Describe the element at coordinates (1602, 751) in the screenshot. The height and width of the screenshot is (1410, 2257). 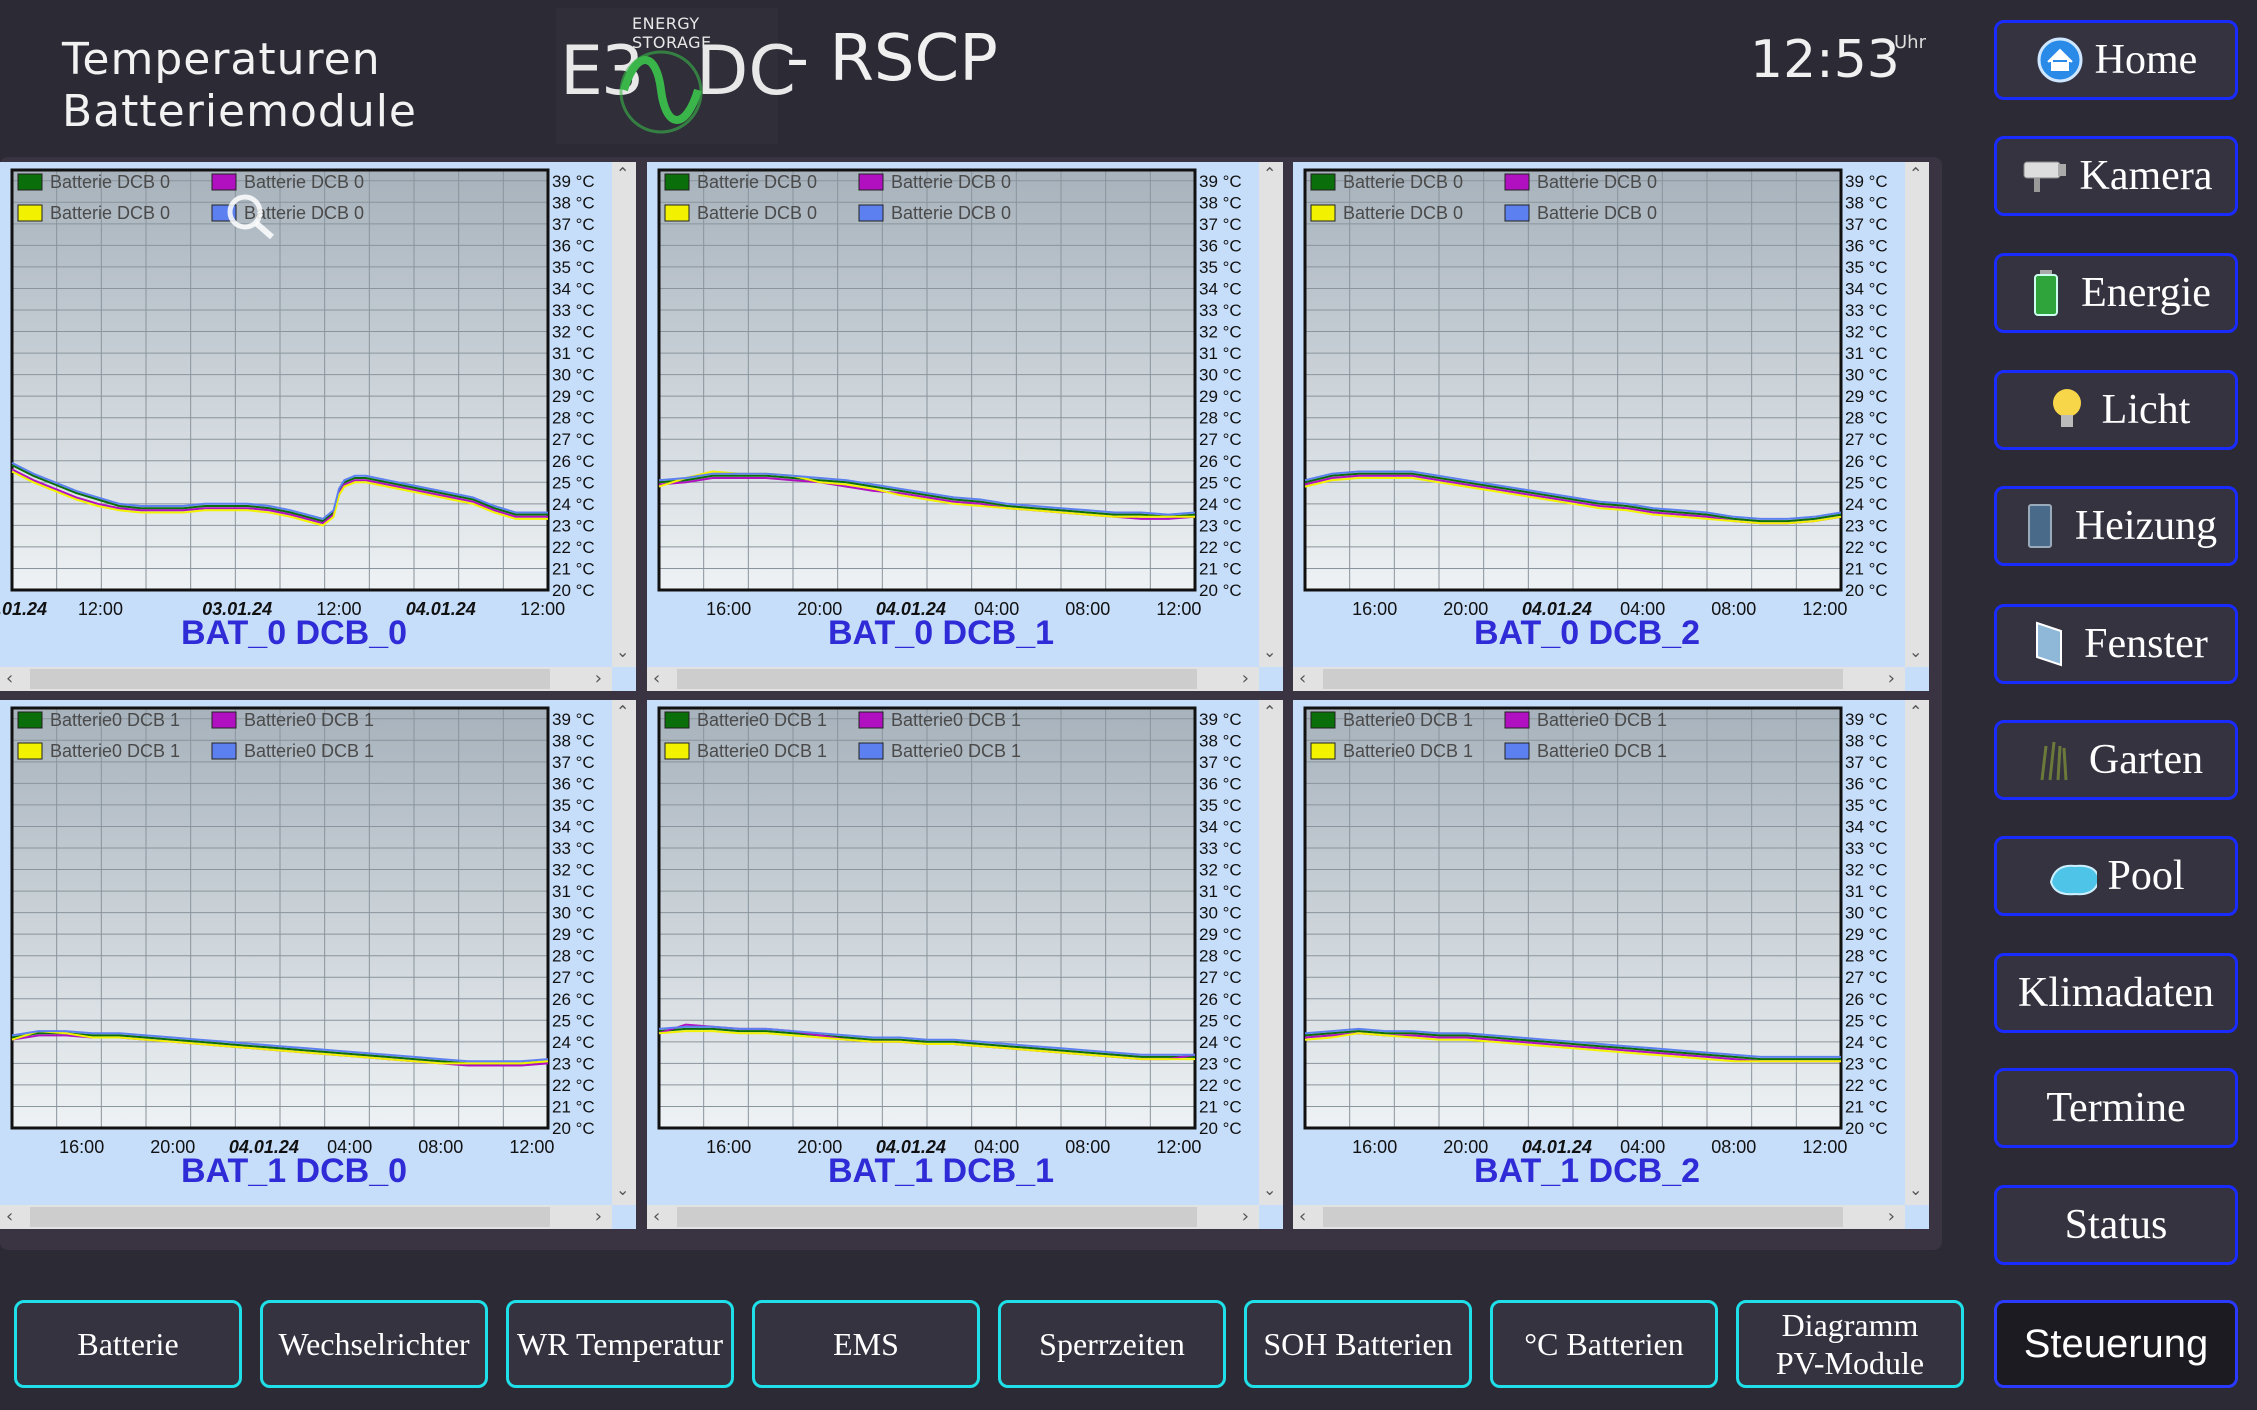
I see `legend-label: Batterie0 DCB 1` at that location.